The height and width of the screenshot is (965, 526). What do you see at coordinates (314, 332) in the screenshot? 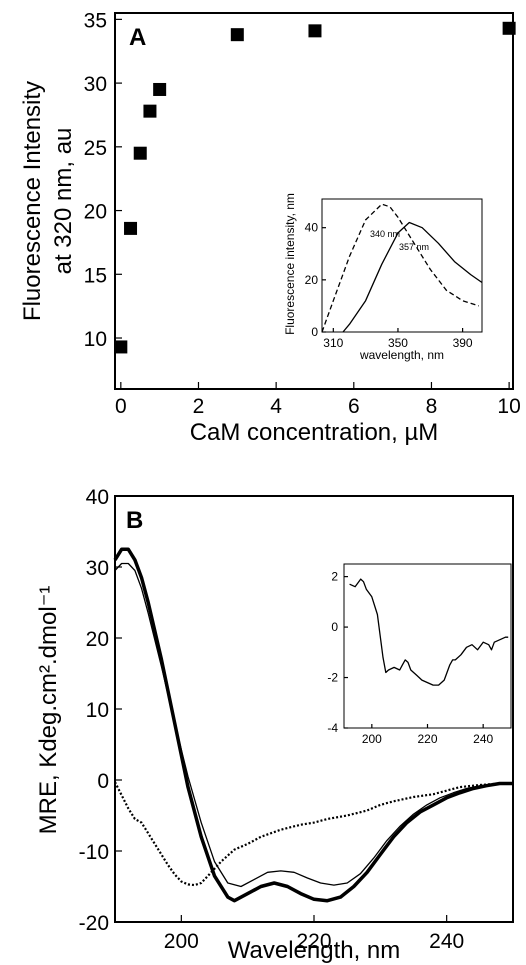
I see `panel-a-inset-y-tick-label: 0` at bounding box center [314, 332].